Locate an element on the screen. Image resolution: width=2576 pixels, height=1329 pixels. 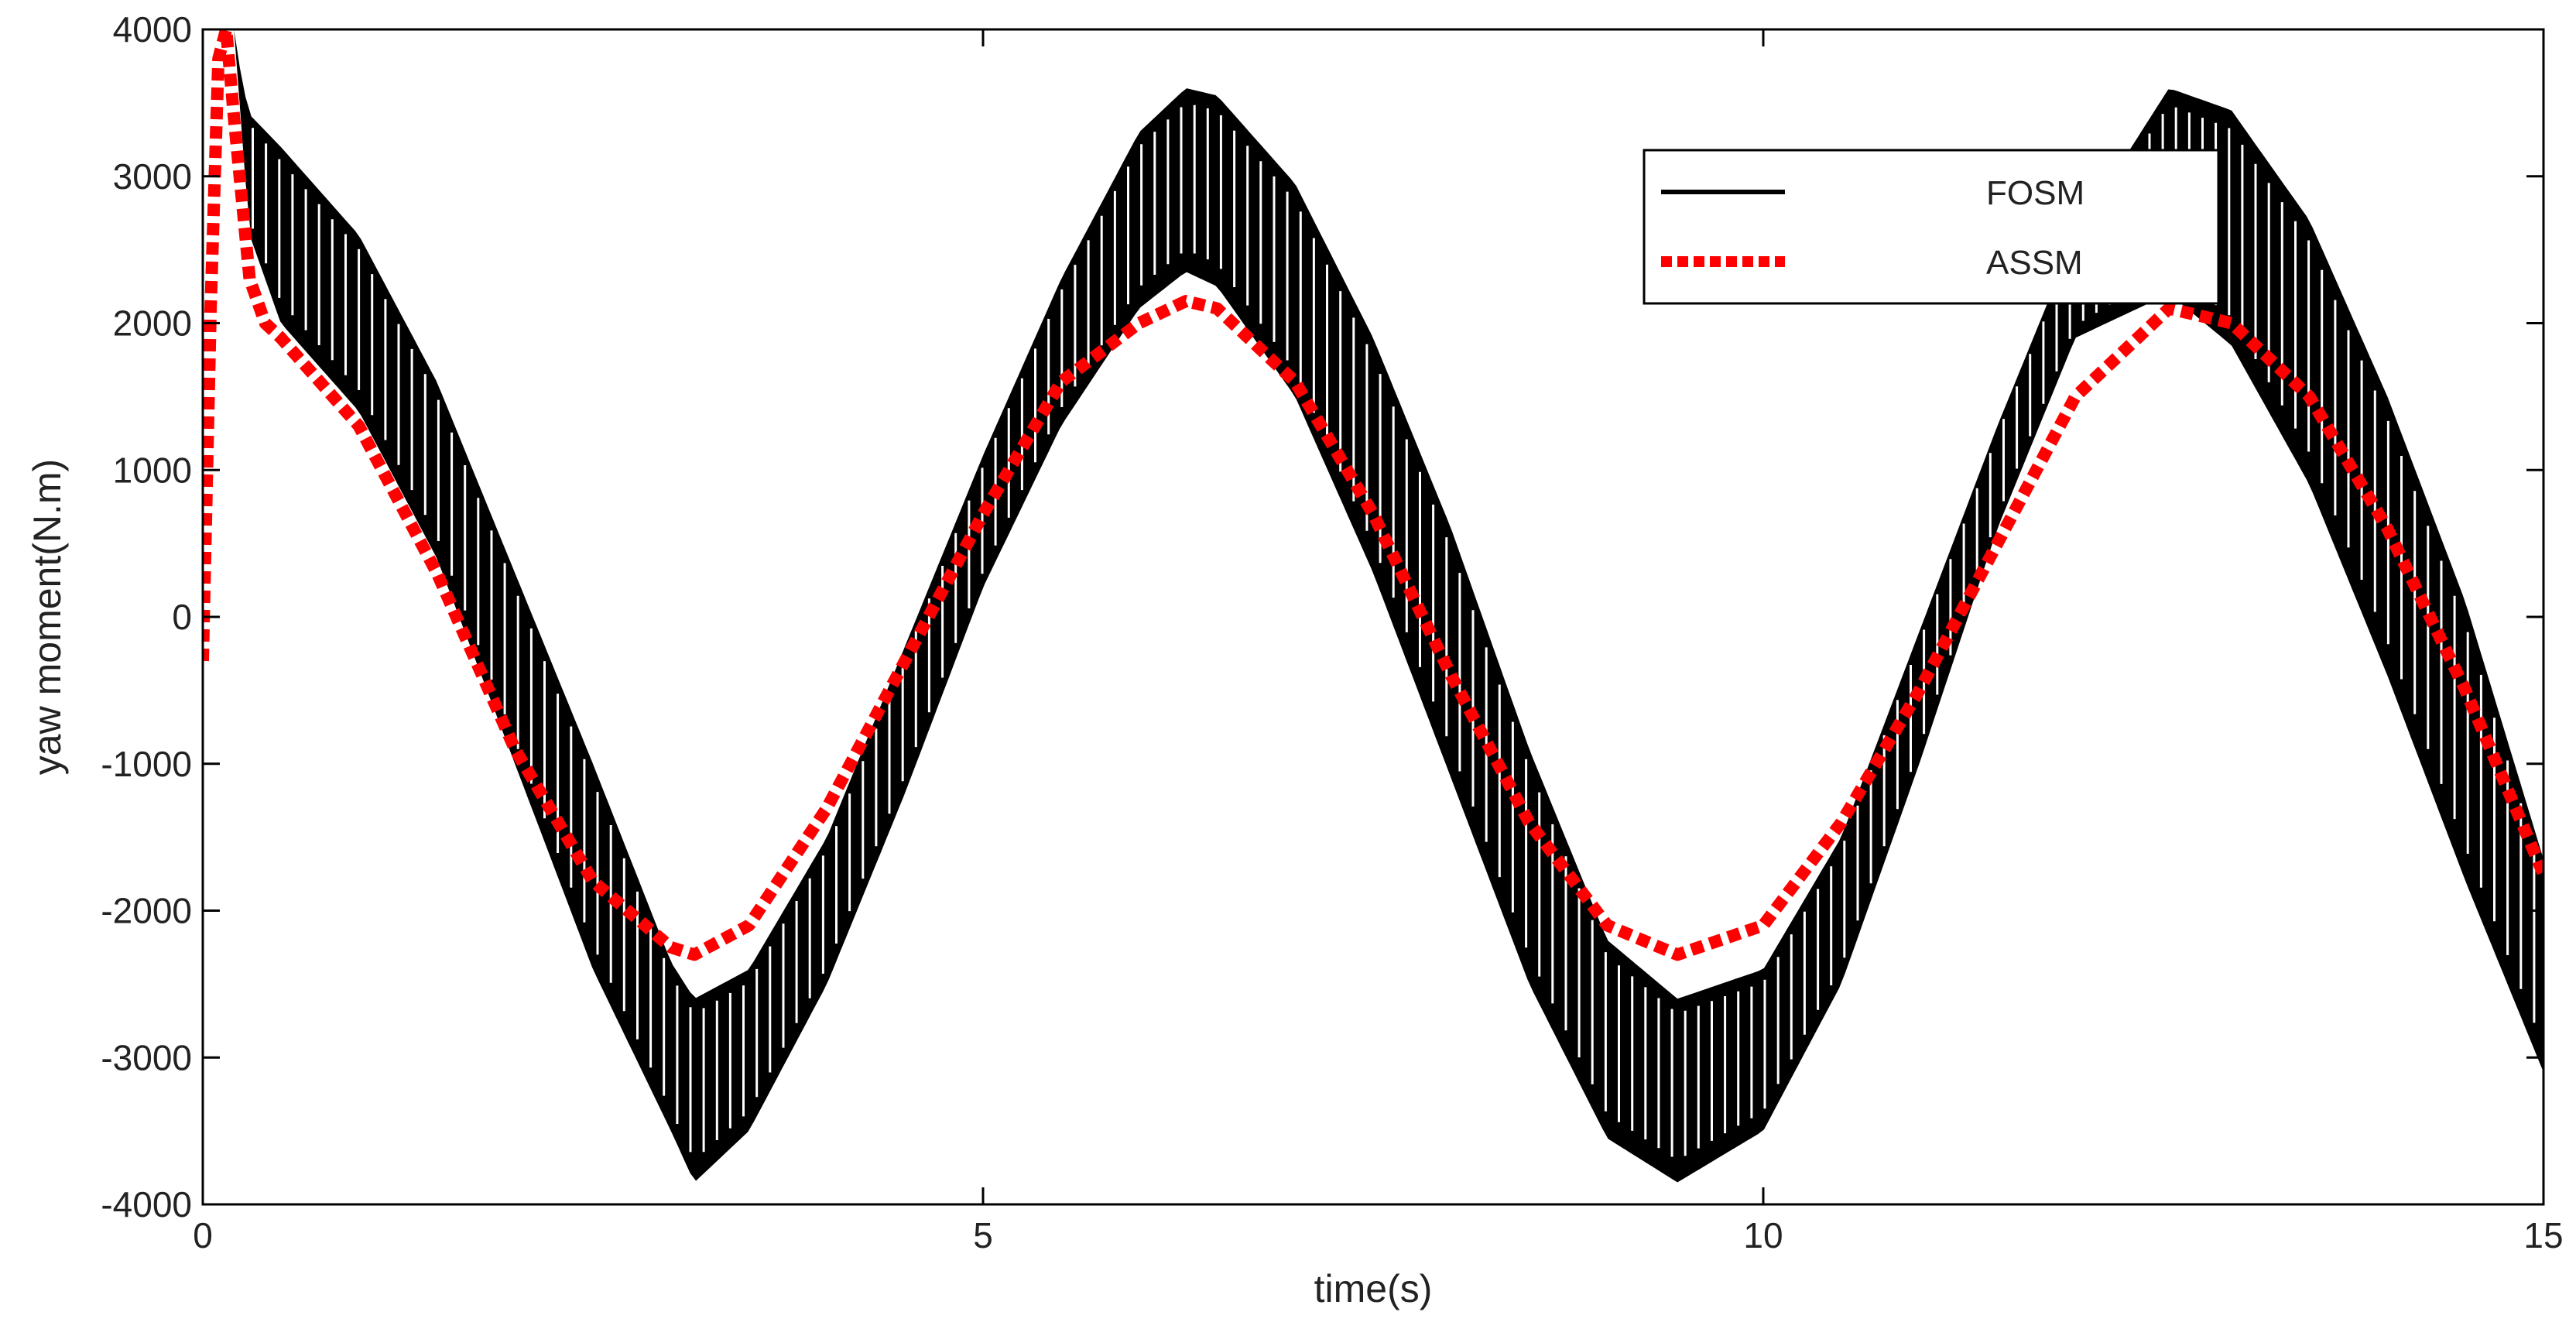
x-tick-label: 15 is located at coordinates (2543, 1235).